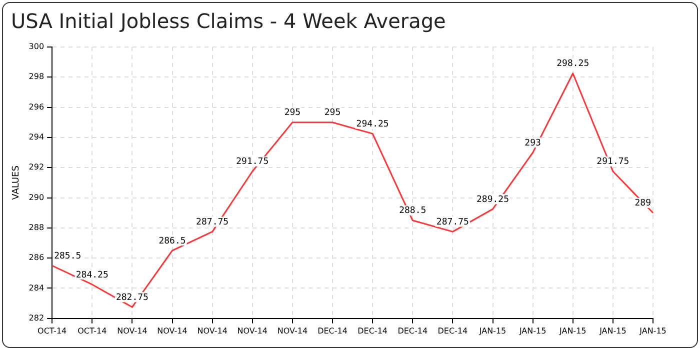 Image resolution: width=700 pixels, height=350 pixels. What do you see at coordinates (36, 137) in the screenshot?
I see `y-tick-label: 294` at bounding box center [36, 137].